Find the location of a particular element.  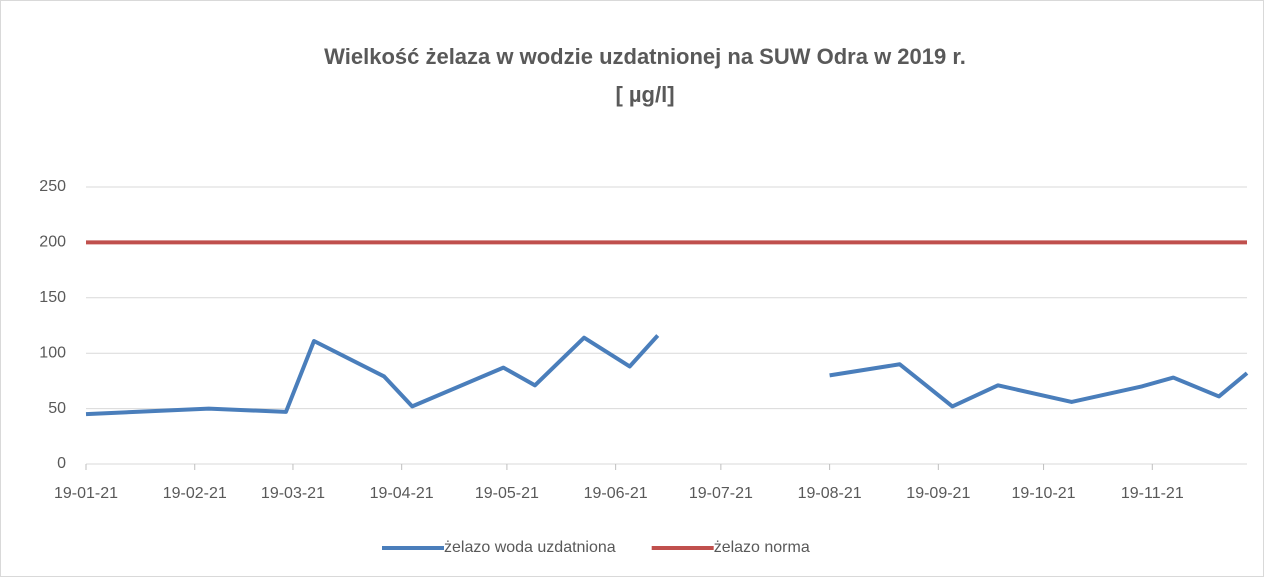

y-tick-label: 50 is located at coordinates (57, 408).